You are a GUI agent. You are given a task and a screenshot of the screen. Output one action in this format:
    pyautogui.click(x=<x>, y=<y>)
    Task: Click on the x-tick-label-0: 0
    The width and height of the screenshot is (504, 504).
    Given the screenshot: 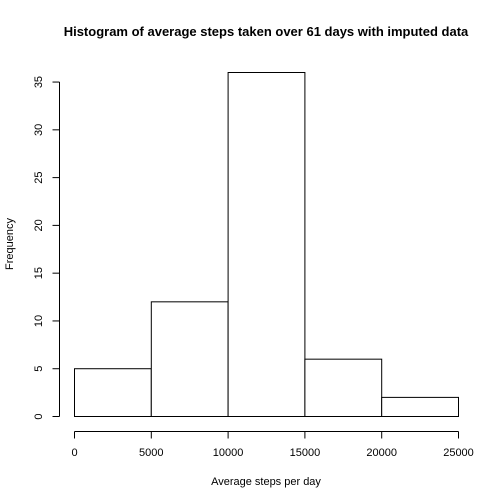 What is the action you would take?
    pyautogui.click(x=74, y=453)
    